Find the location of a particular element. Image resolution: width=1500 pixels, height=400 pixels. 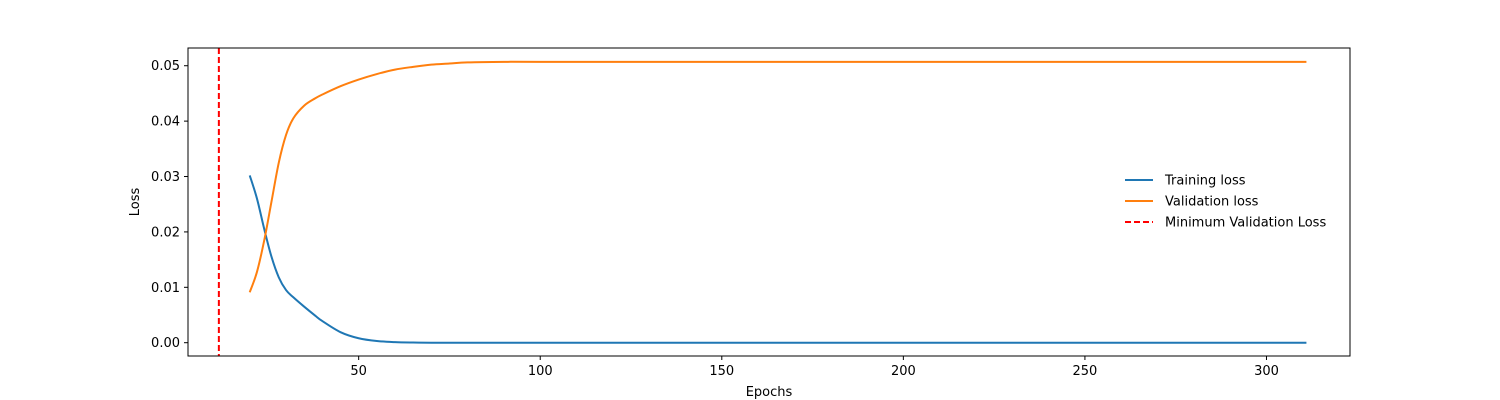

x-tick-label: 250 is located at coordinates (1085, 371).